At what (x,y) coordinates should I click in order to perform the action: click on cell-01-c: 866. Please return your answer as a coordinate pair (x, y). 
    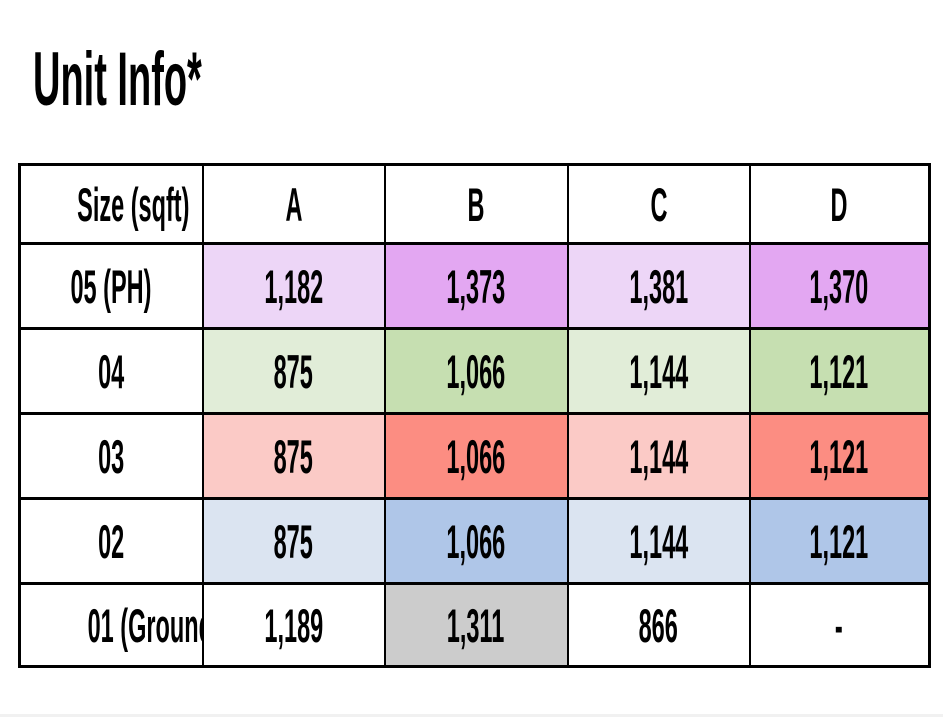
    Looking at the image, I should click on (658, 625).